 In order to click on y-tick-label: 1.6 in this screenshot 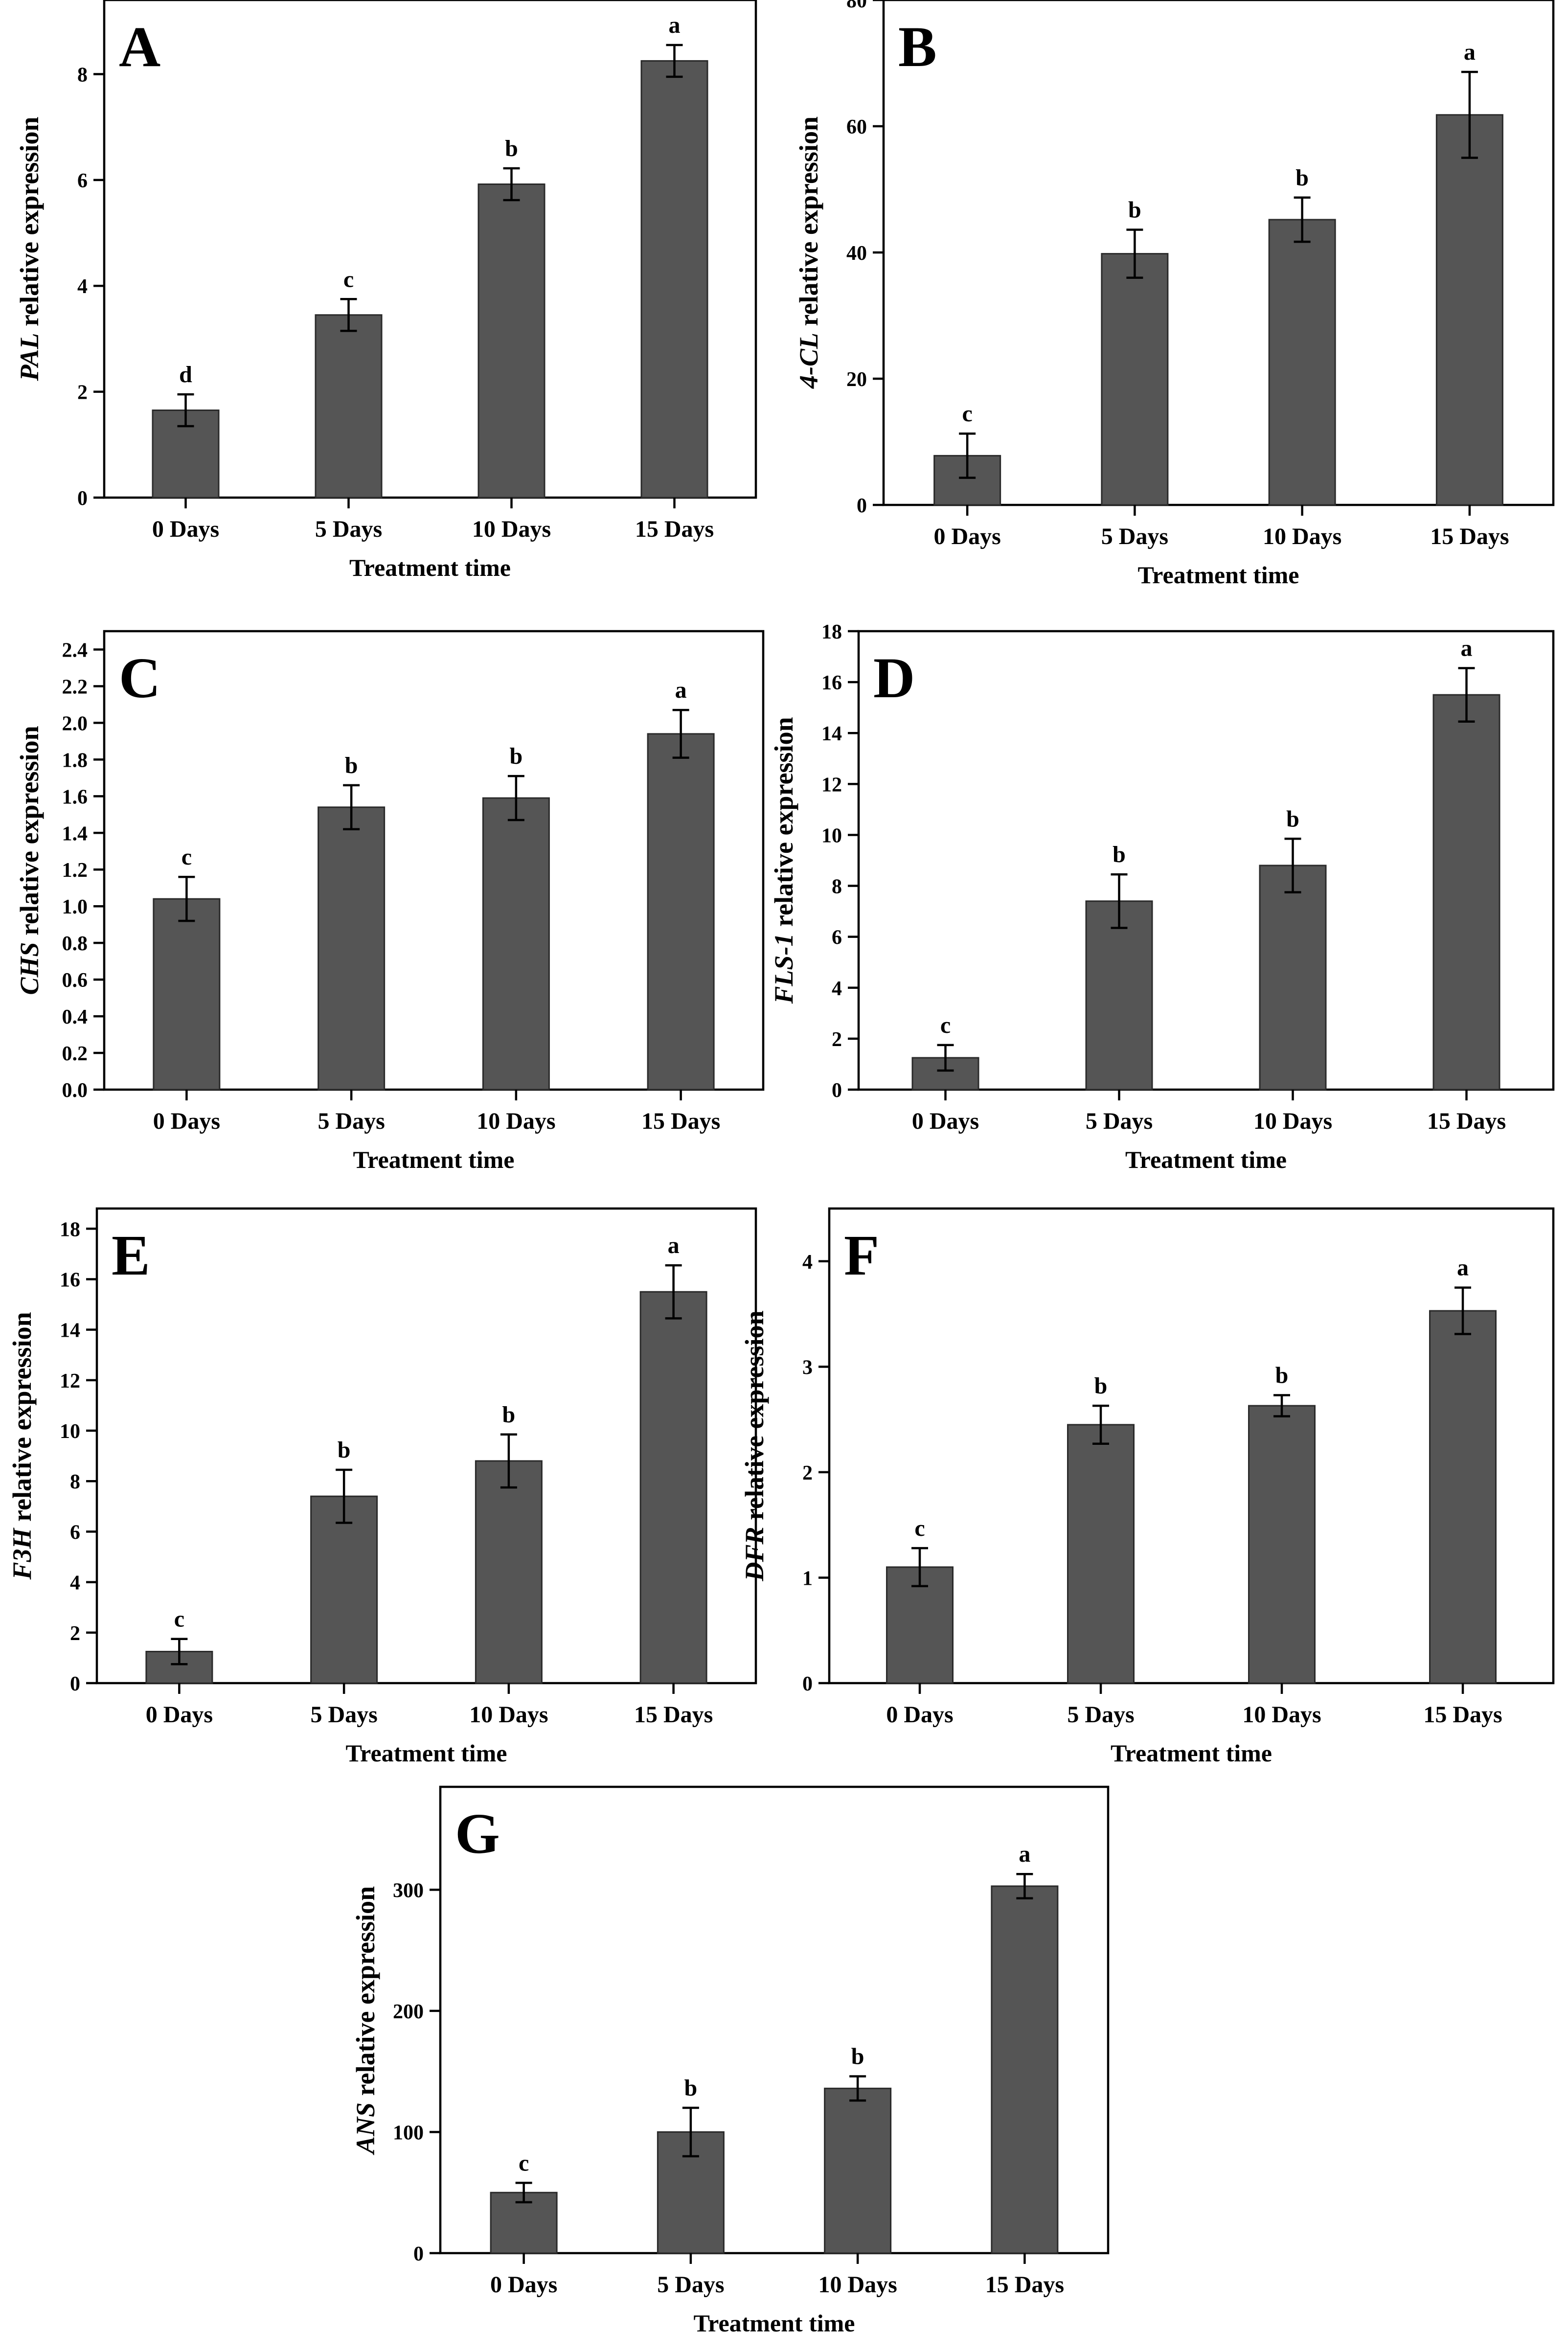, I will do `click(75, 797)`.